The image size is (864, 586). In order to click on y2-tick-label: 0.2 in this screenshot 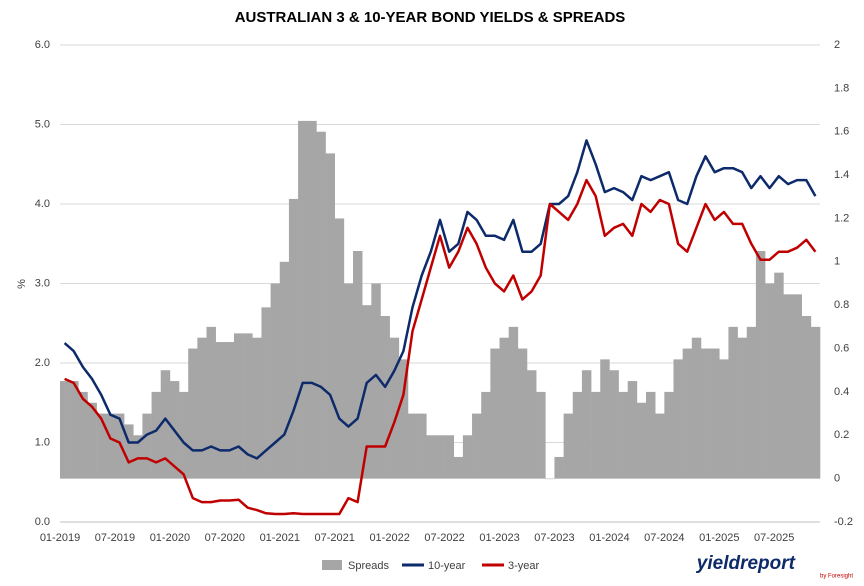, I will do `click(841, 435)`.